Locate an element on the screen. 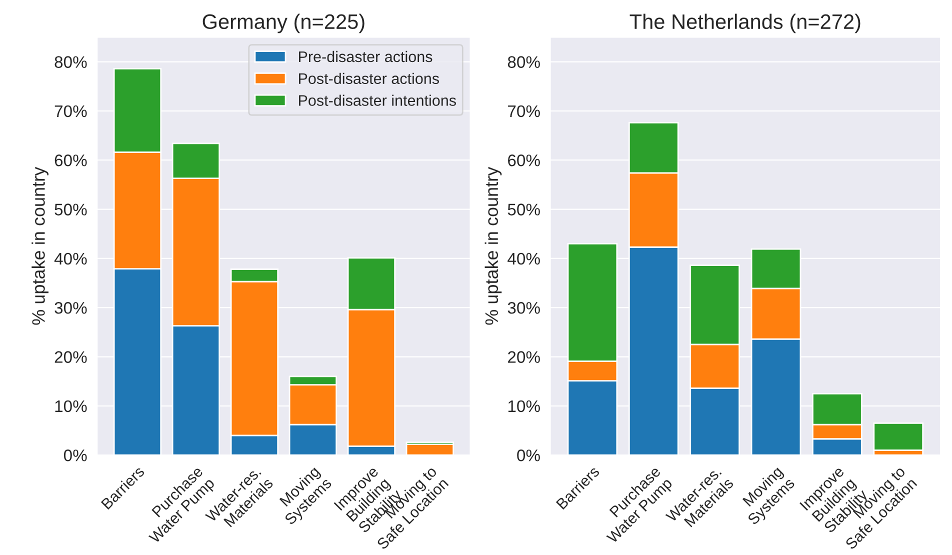 The height and width of the screenshot is (555, 952). chart-title: The Netherlands (n=272) is located at coordinates (745, 24).